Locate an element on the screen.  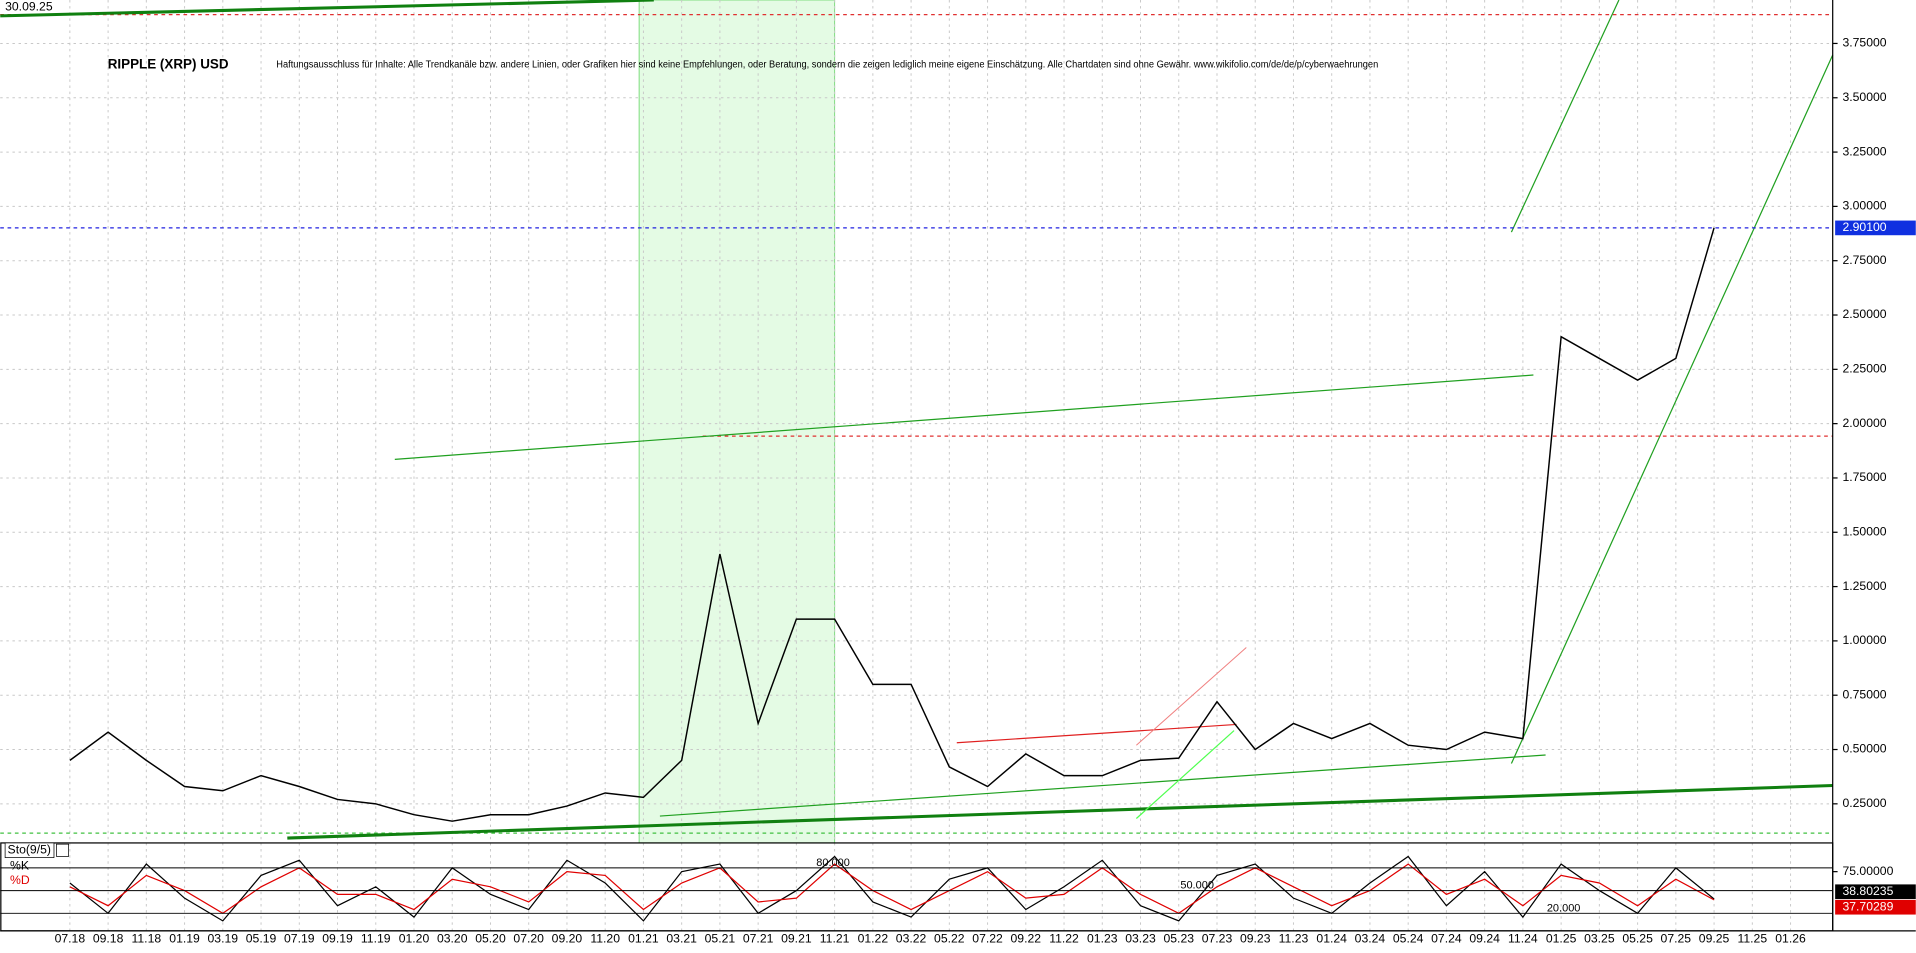
x-tick-label: 09.20 is located at coordinates (567, 939).